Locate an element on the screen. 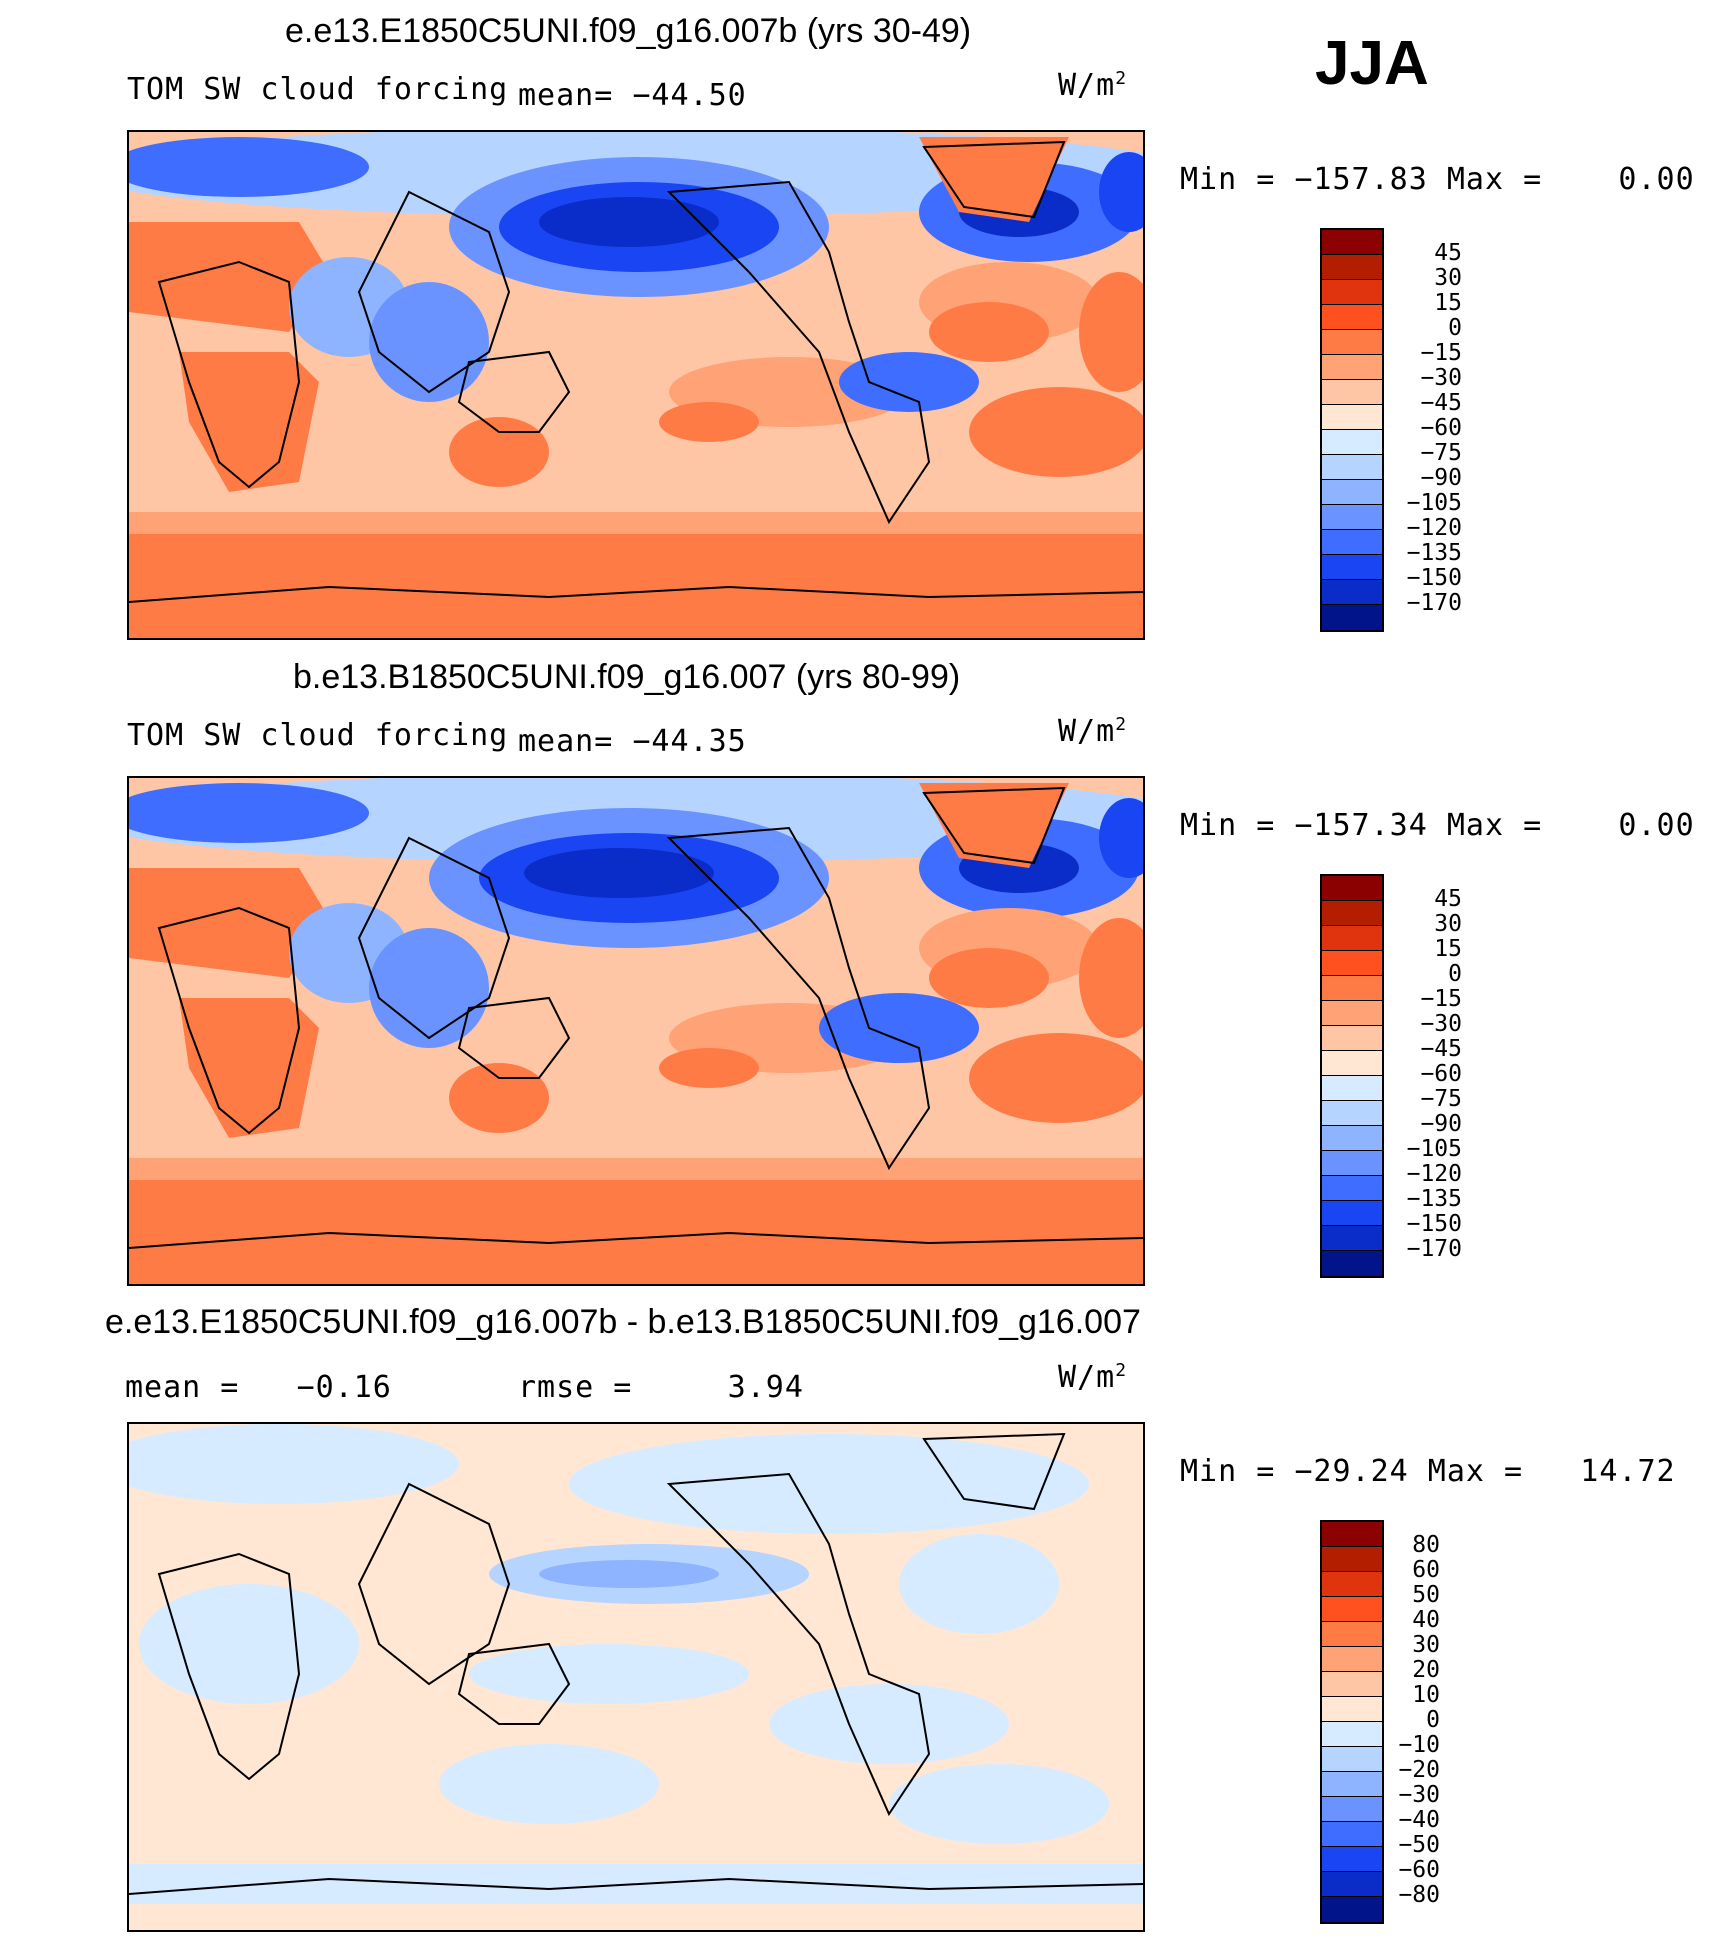 Image resolution: width=1710 pixels, height=1936 pixels. panel1-unit: W/m2 is located at coordinates (1093, 85).